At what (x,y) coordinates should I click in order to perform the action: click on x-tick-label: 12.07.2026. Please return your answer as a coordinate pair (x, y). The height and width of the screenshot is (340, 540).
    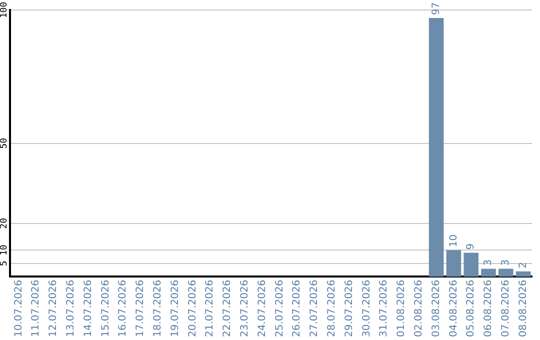
    Looking at the image, I should click on (54, 309).